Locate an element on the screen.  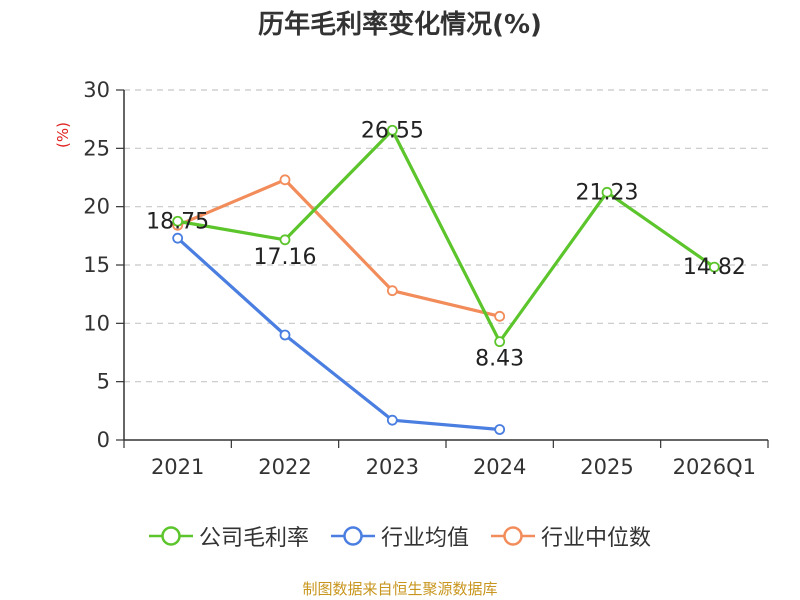
x-tick-label: 2022 is located at coordinates (284, 467).